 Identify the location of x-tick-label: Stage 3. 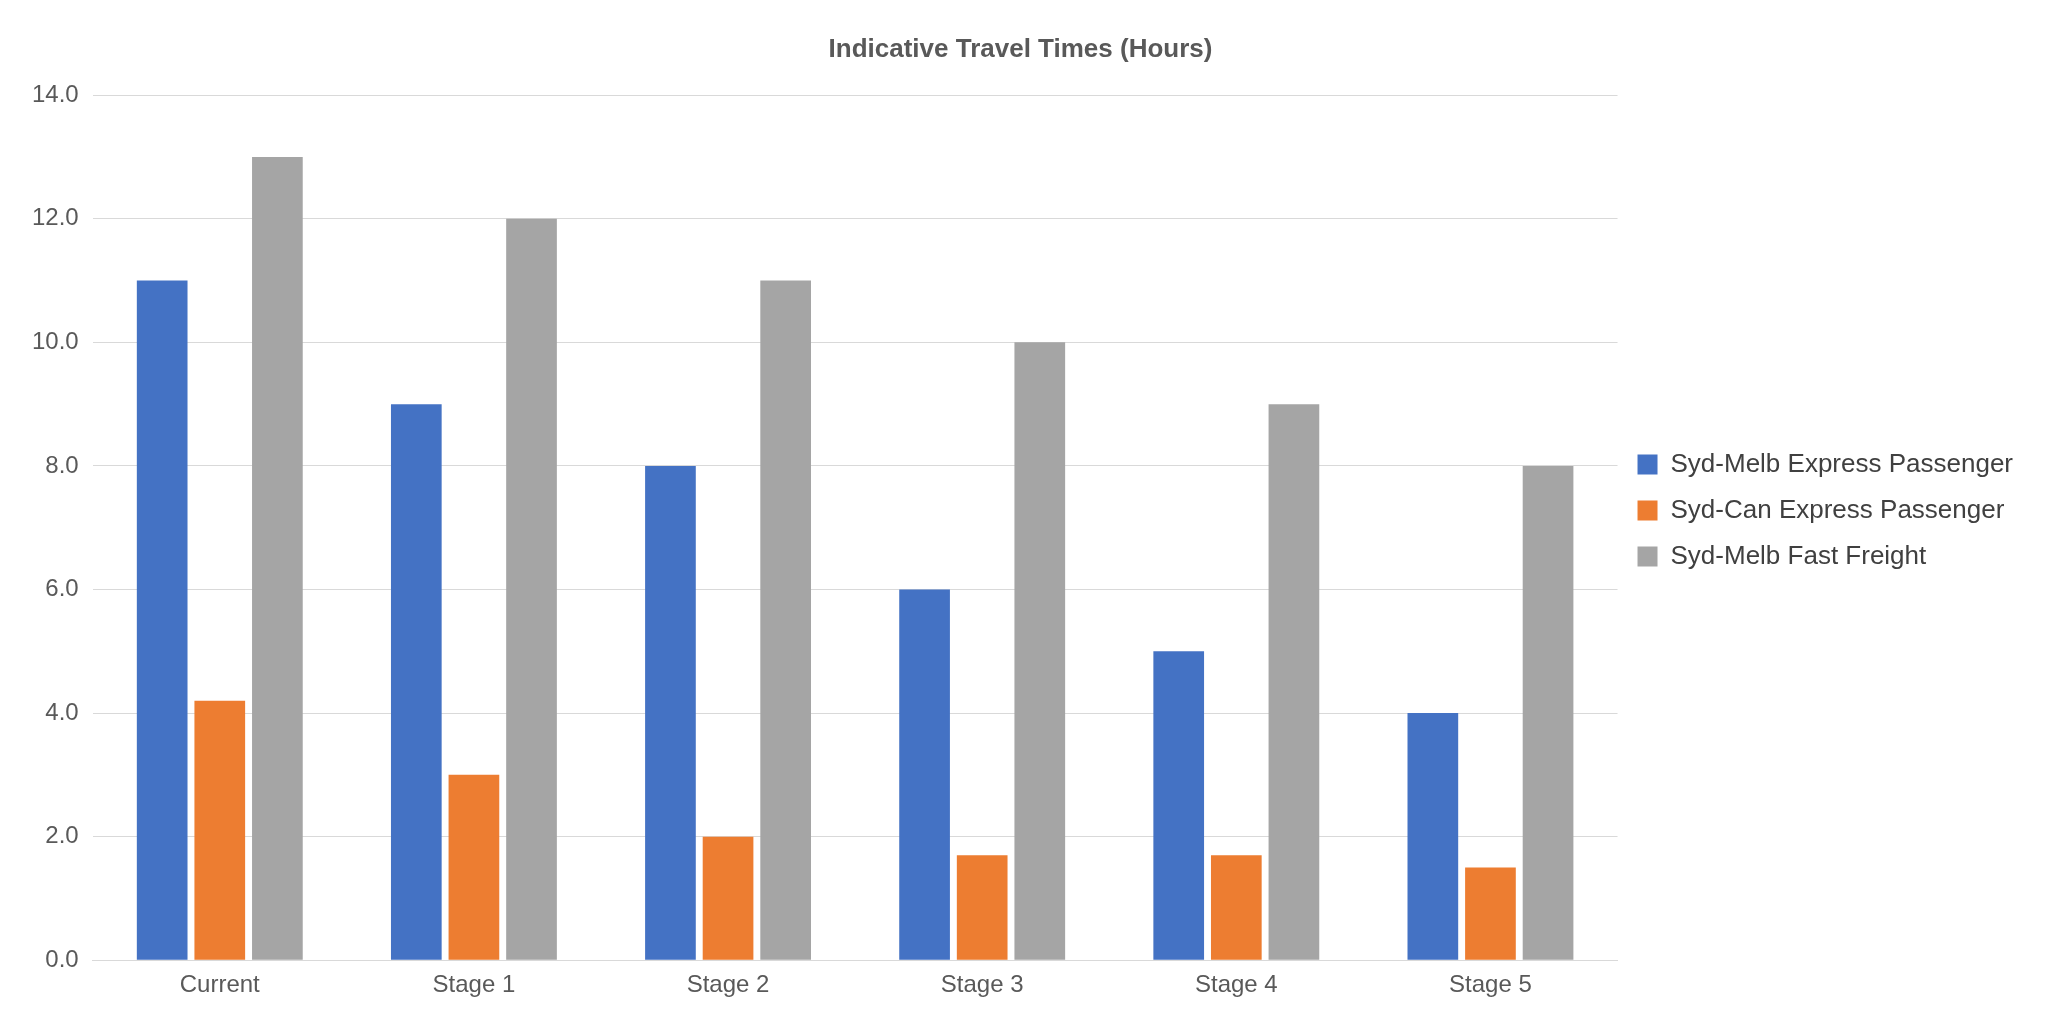
(982, 984).